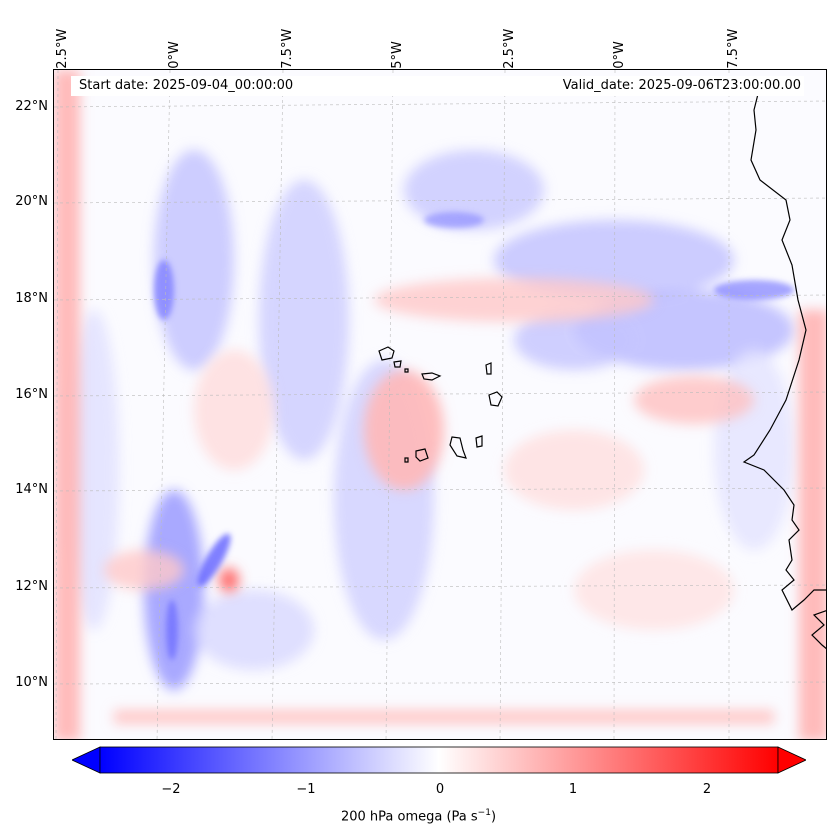  What do you see at coordinates (818, 630) in the screenshot?
I see `guinea-bissau-coast` at bounding box center [818, 630].